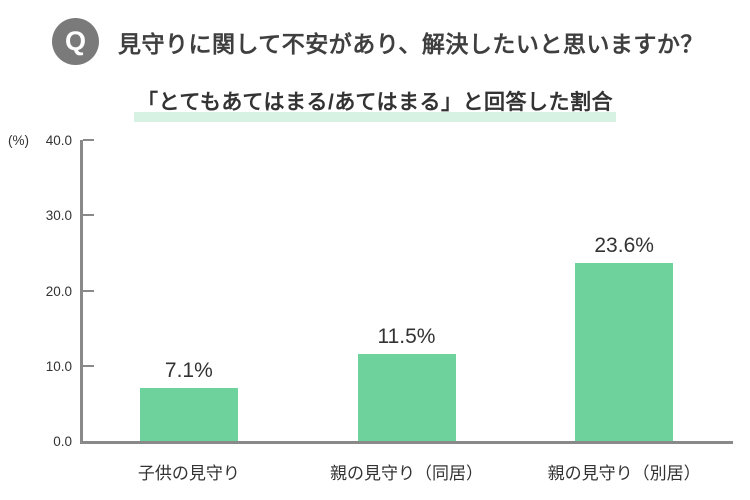 The width and height of the screenshot is (750, 500). What do you see at coordinates (81, 292) in the screenshot?
I see `y-axis-line` at bounding box center [81, 292].